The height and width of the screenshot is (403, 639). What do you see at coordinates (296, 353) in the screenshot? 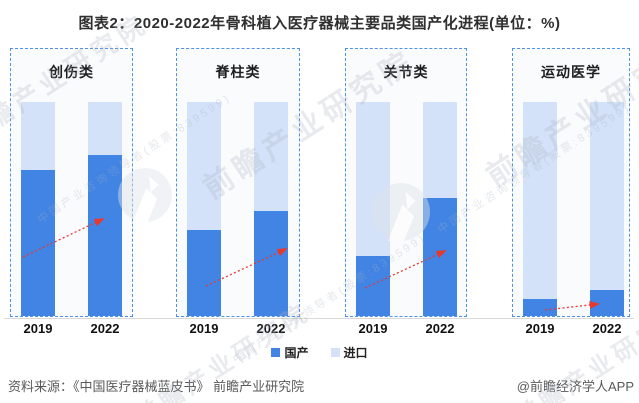
I see `legend-label-domestic: 国产` at bounding box center [296, 353].